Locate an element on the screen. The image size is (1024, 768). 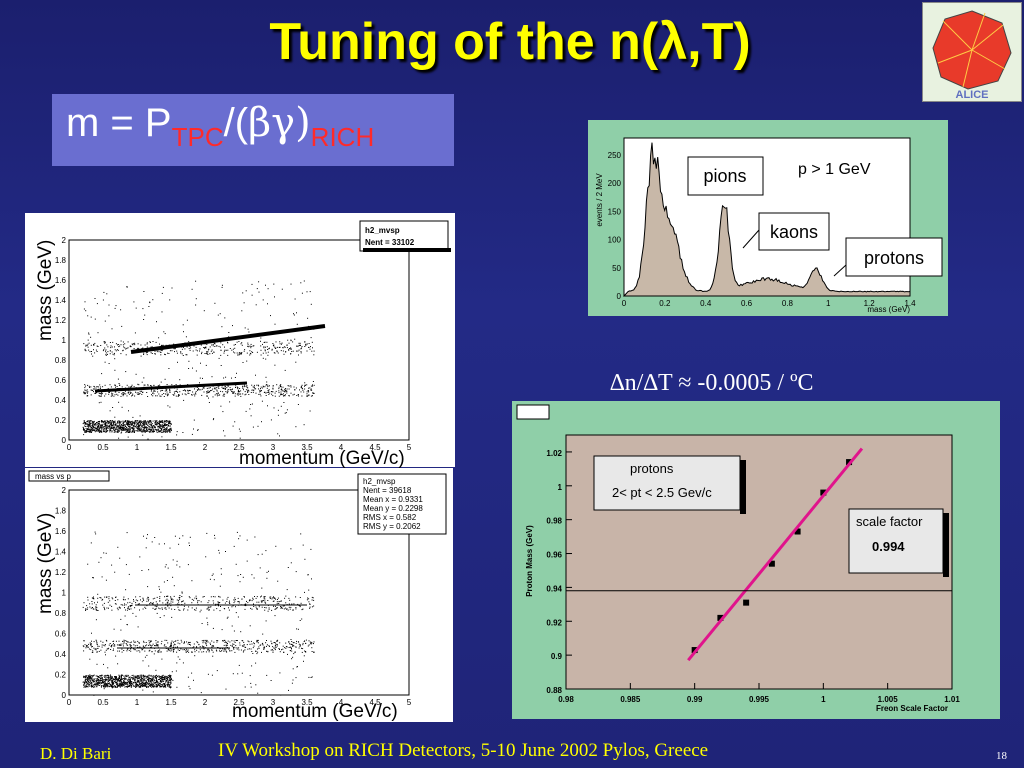
y-tick-label: 0.92 is located at coordinates (554, 622).